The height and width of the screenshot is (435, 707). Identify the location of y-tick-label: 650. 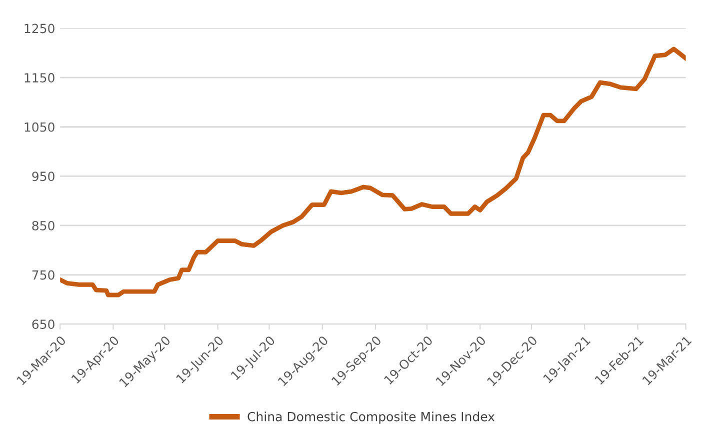
(43, 324).